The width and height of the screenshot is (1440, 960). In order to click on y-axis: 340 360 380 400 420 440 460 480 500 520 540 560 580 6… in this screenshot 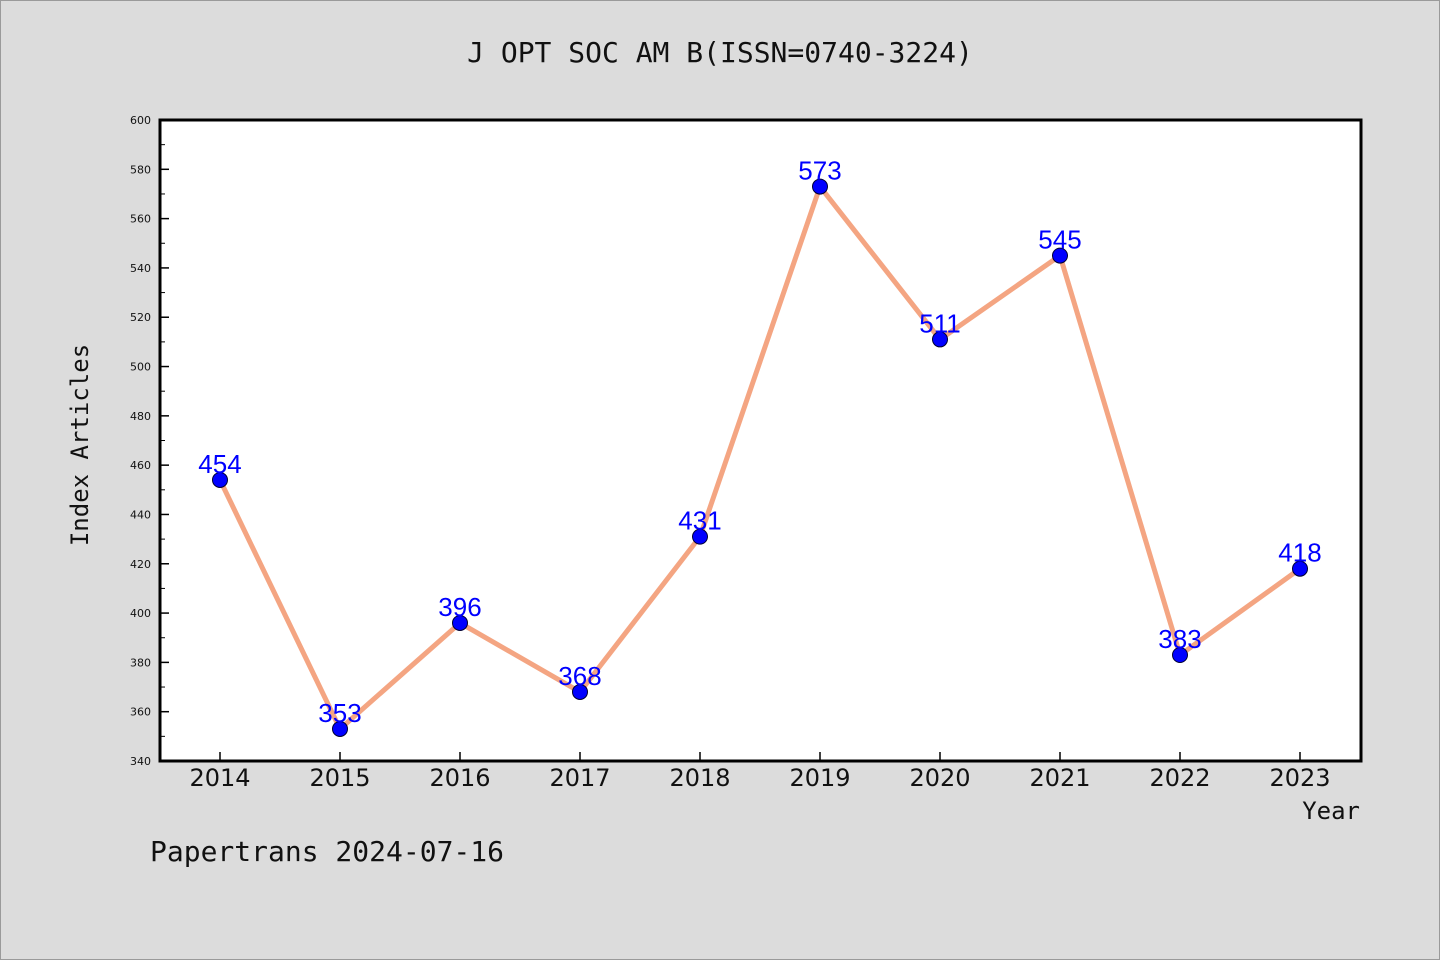, I will do `click(149, 441)`.